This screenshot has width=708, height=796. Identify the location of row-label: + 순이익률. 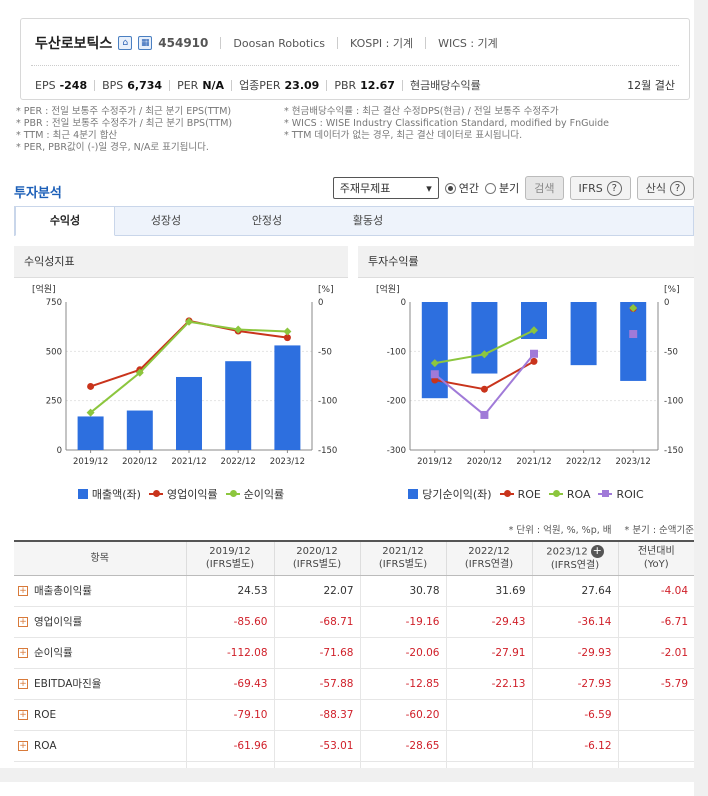
(100, 653).